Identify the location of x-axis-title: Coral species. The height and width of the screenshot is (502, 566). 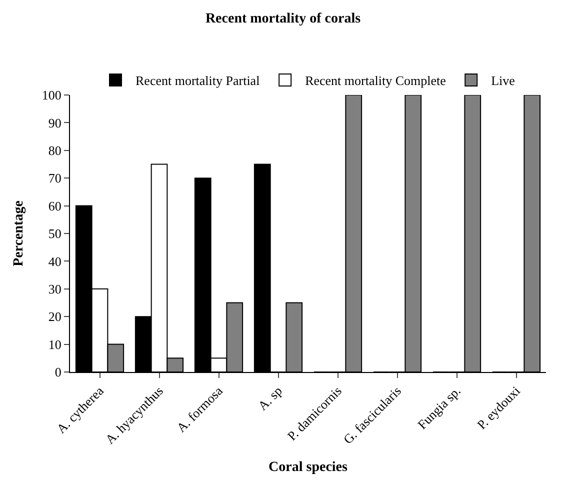
(308, 468).